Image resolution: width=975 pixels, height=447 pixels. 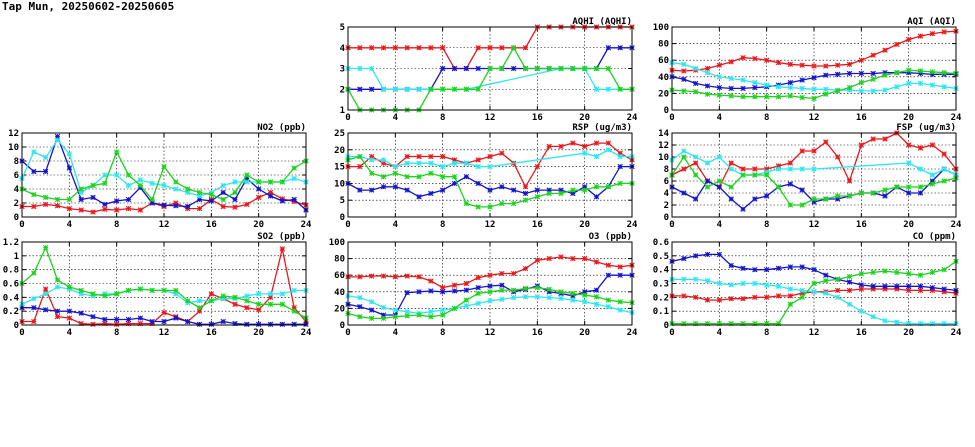 I want to click on y-tick-label: 4, so click(x=667, y=194).